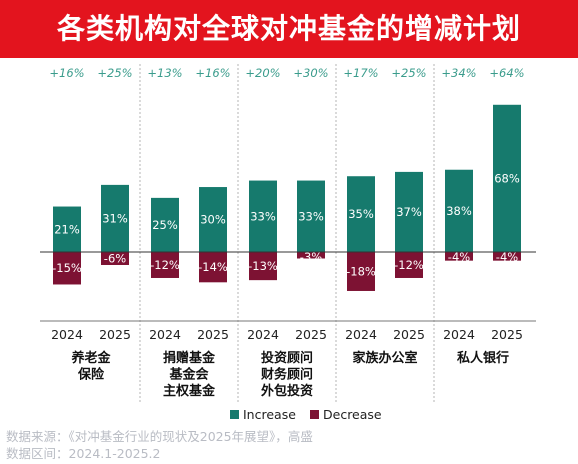 This screenshot has height=464, width=578. Describe the element at coordinates (310, 73) in the screenshot. I see `growth-label: +30%` at that location.